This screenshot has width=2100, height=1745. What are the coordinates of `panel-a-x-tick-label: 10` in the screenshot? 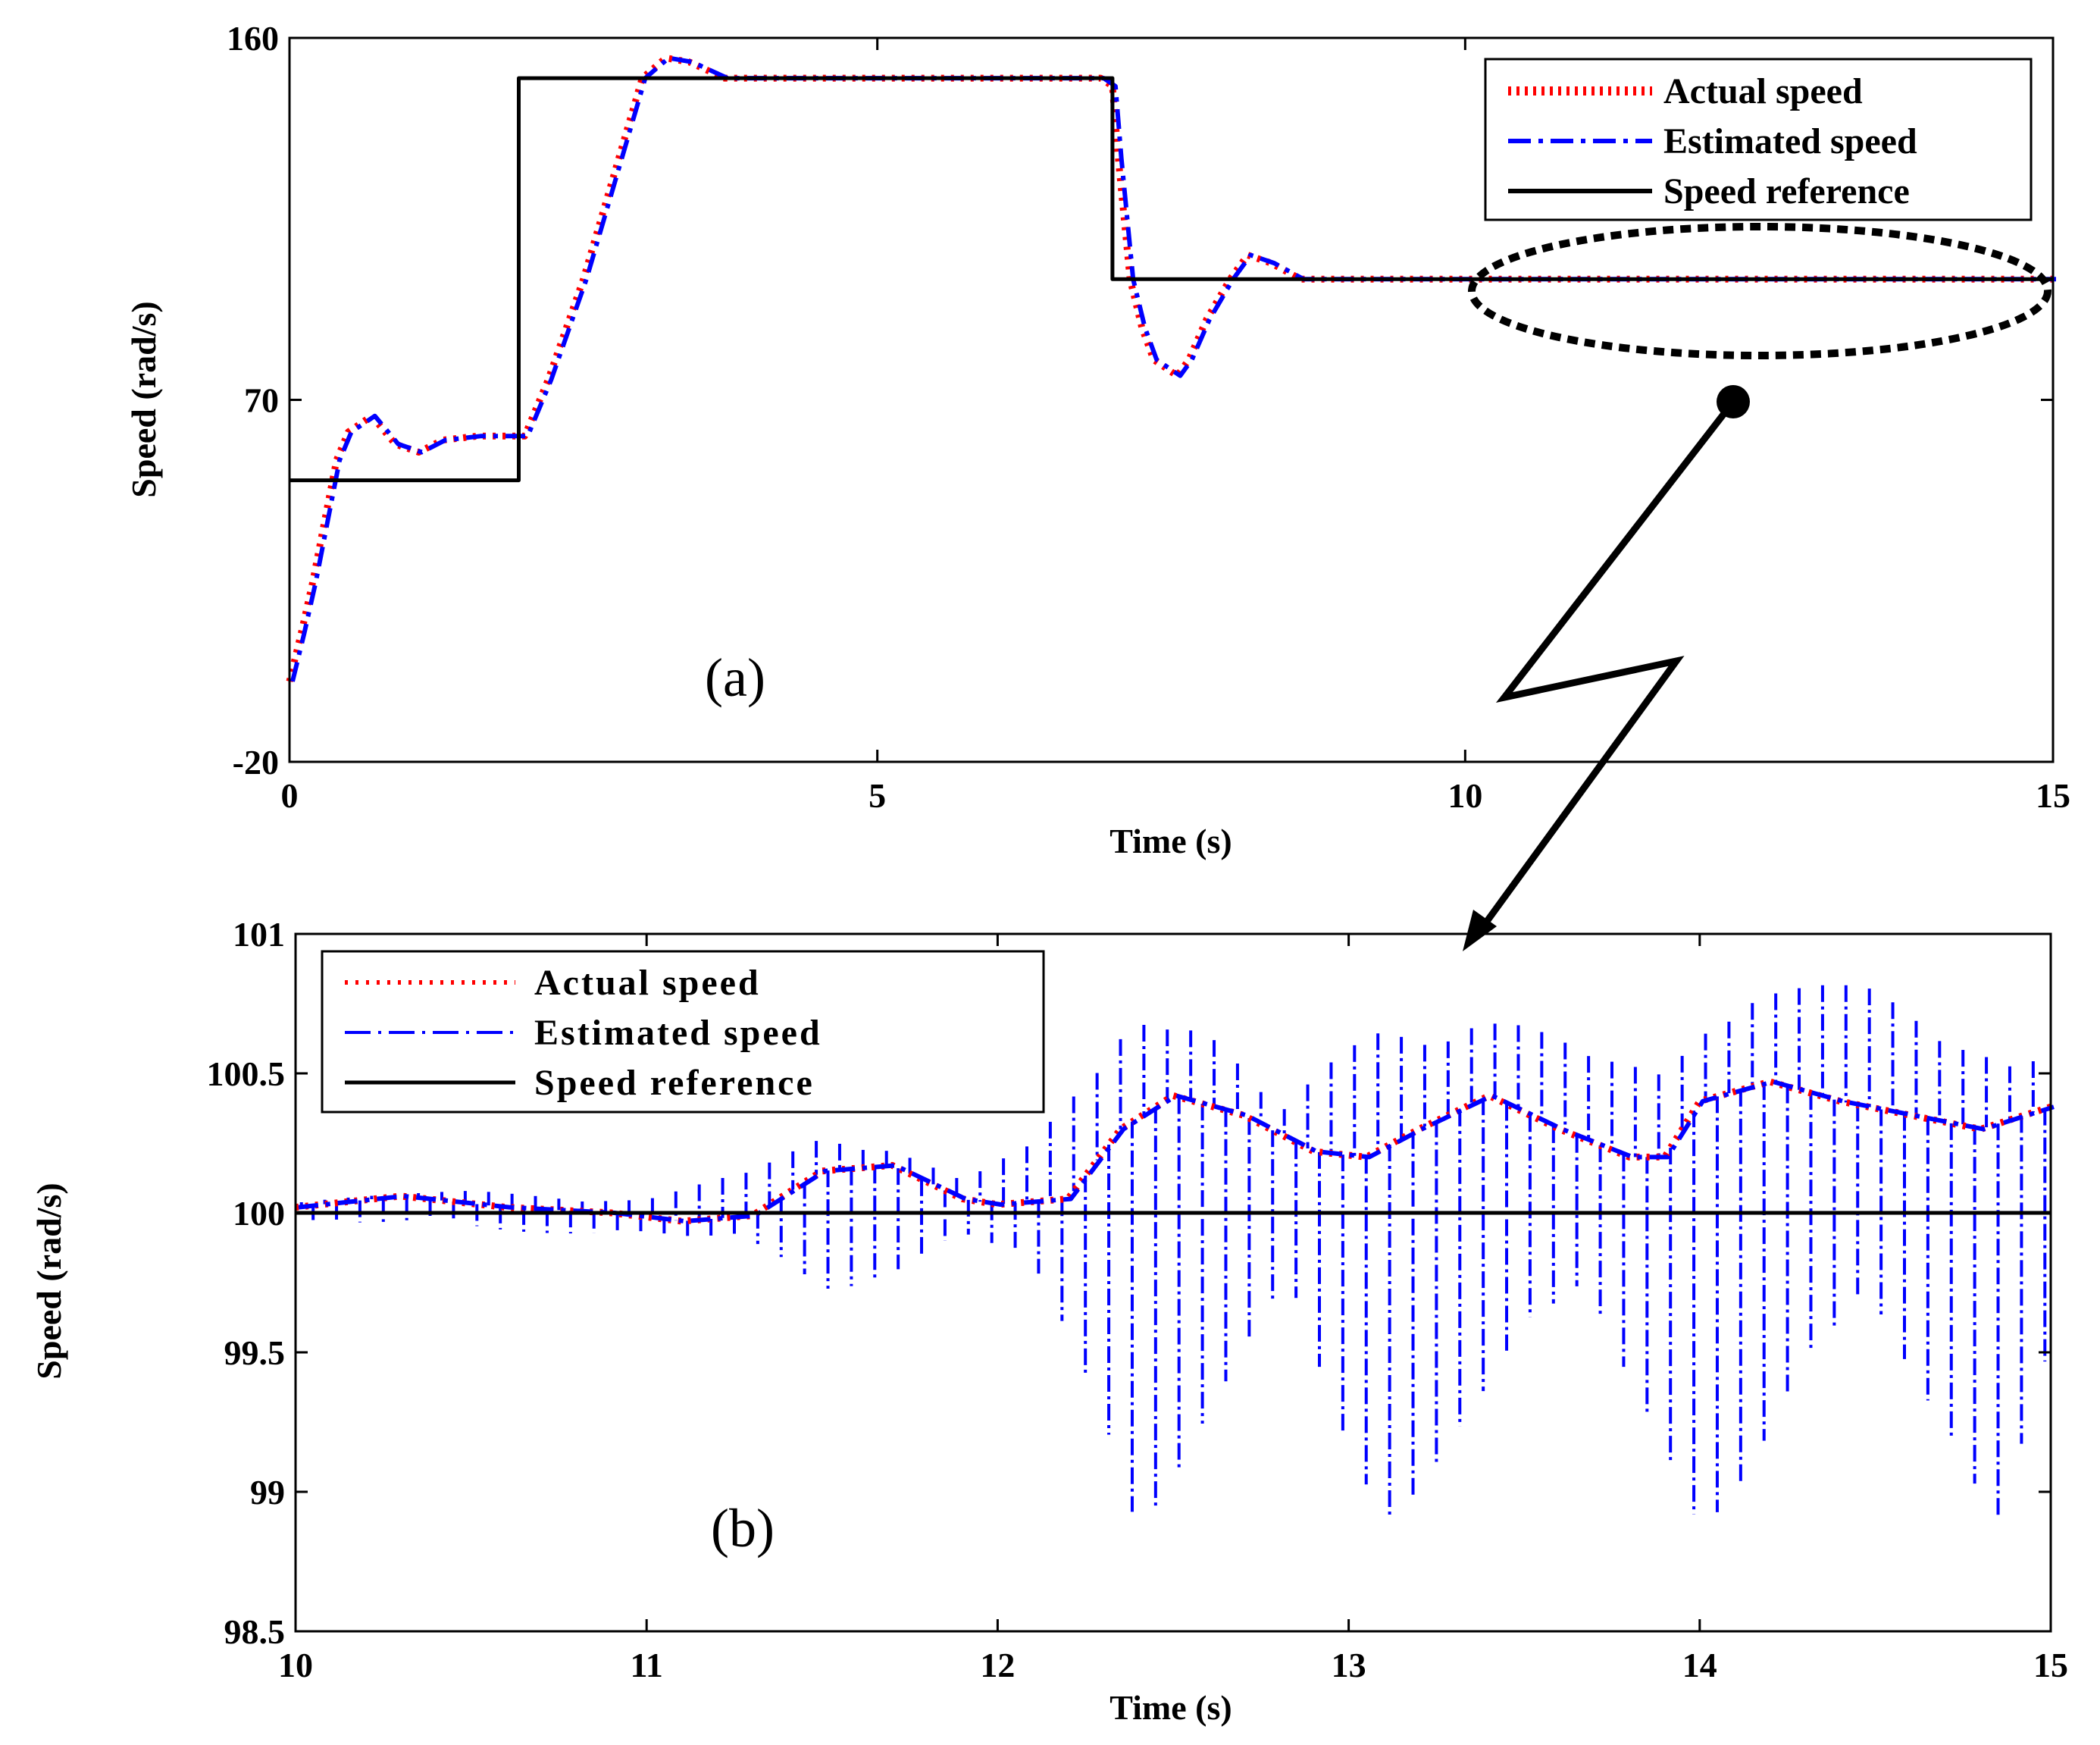 It's located at (1464, 795).